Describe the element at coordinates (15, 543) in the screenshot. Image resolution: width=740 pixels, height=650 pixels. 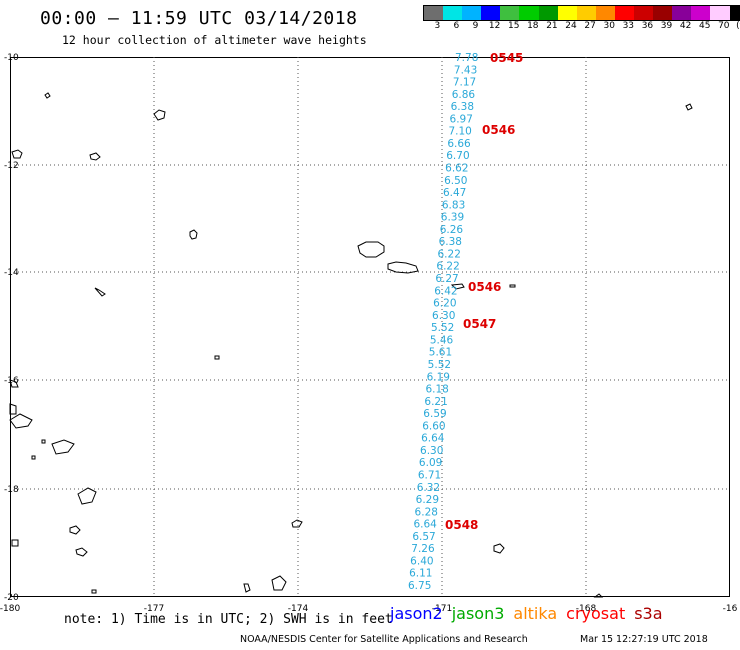
I see `island-w5` at that location.